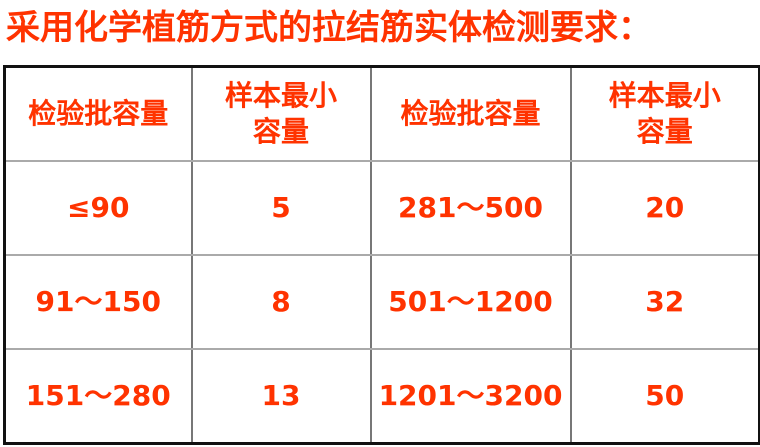 This screenshot has height=447, width=760. Describe the element at coordinates (98, 302) in the screenshot. I see `cell: 91～150` at that location.